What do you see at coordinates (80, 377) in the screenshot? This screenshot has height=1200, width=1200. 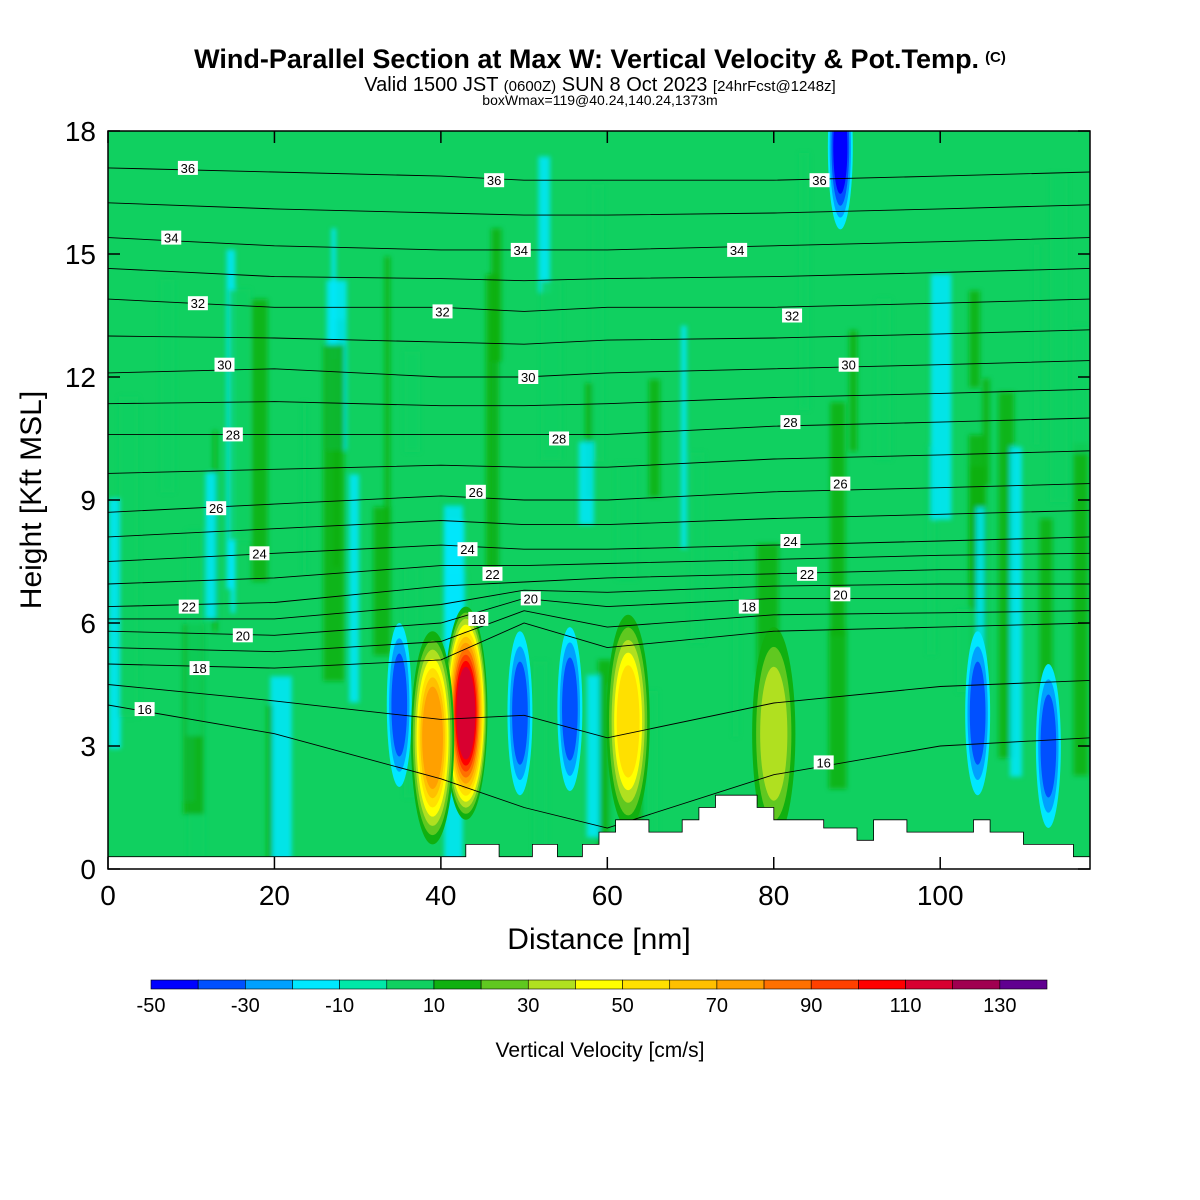 I see `y-tick-label: 12` at bounding box center [80, 377].